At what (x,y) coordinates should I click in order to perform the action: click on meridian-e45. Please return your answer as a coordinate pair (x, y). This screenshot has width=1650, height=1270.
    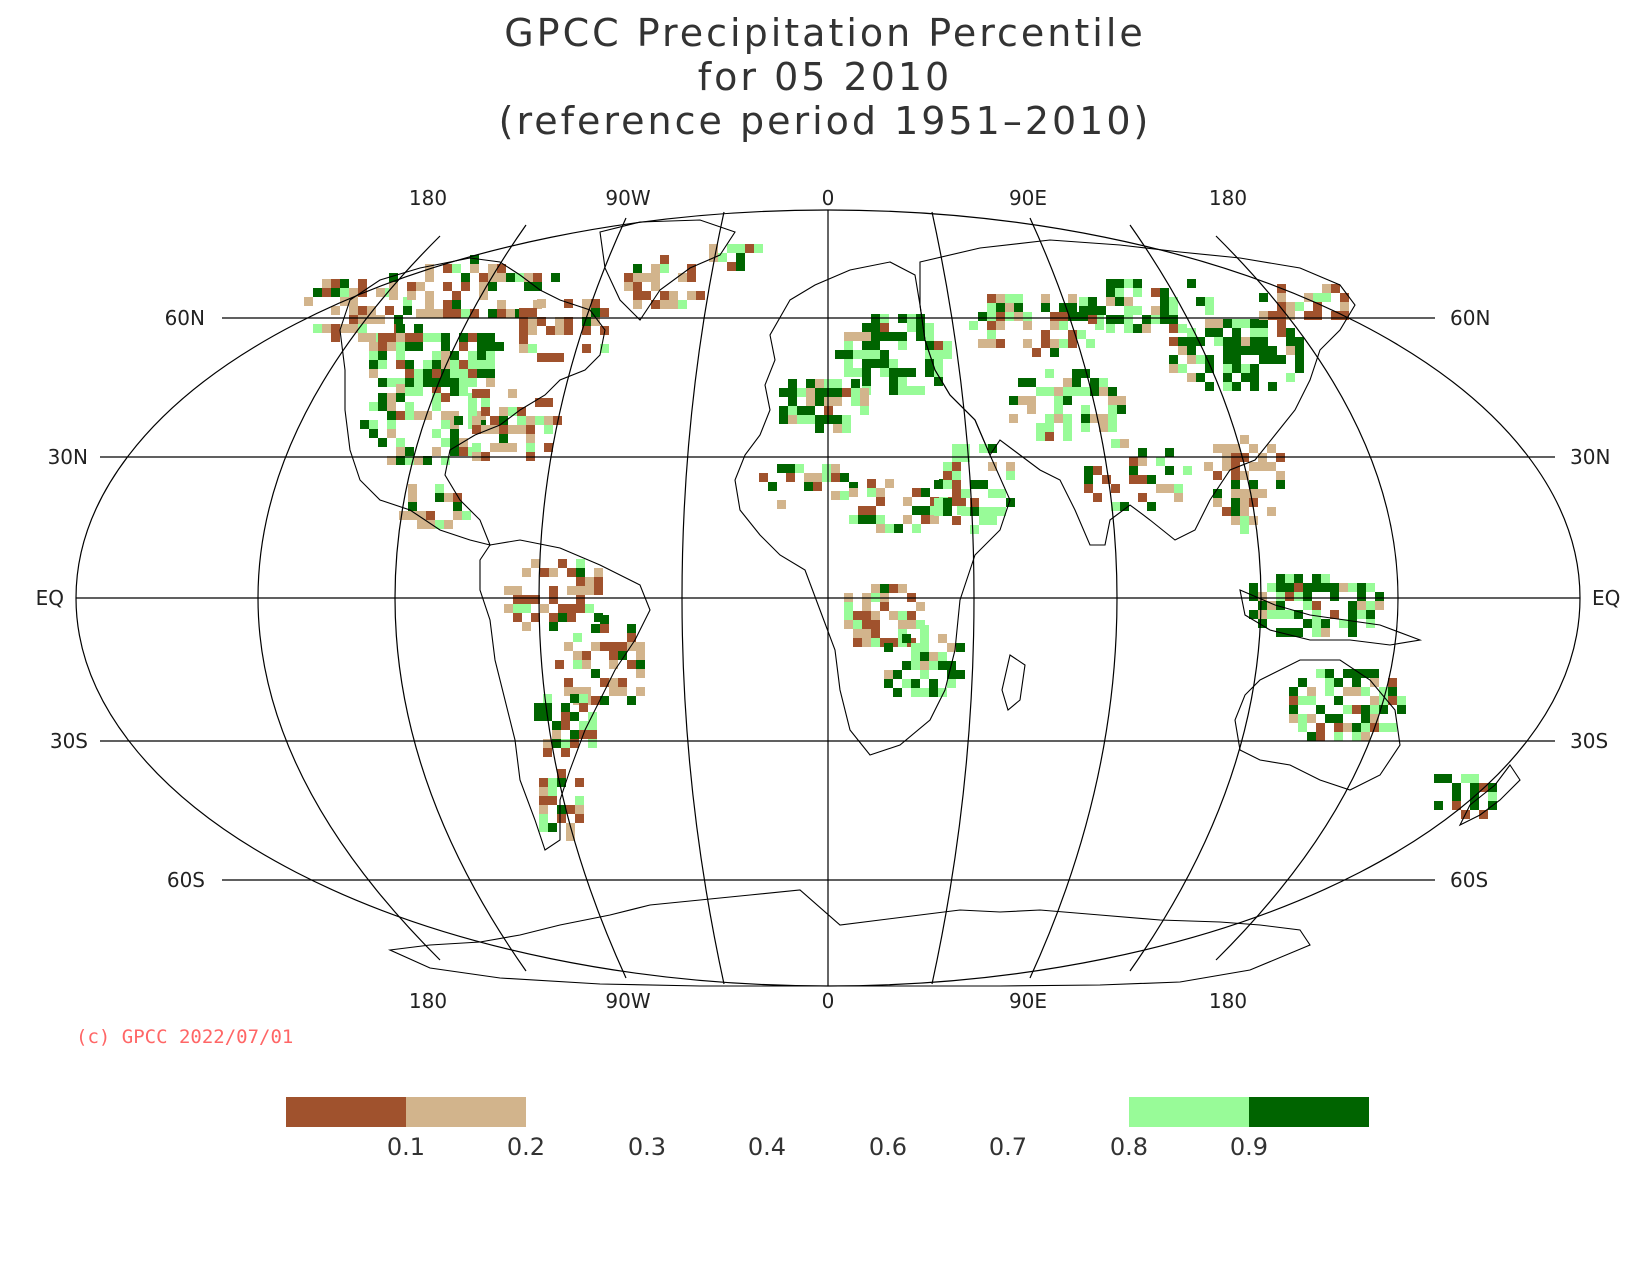
    Looking at the image, I should click on (953, 598).